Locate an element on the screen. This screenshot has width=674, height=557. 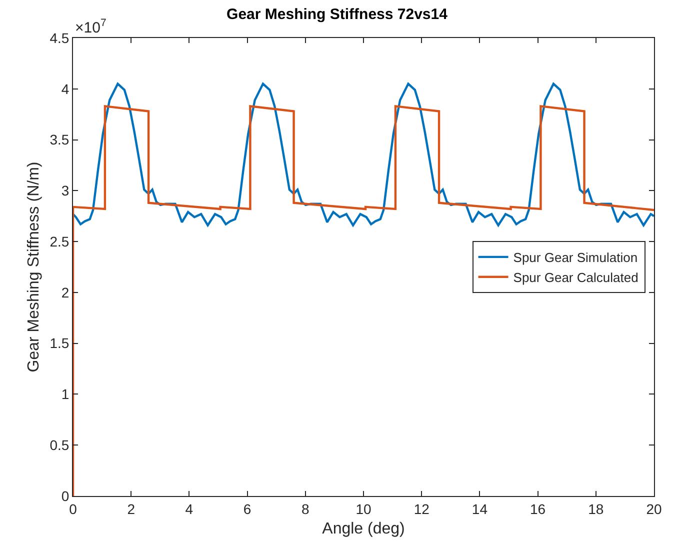
y-tick-label: 1 is located at coordinates (65, 394).